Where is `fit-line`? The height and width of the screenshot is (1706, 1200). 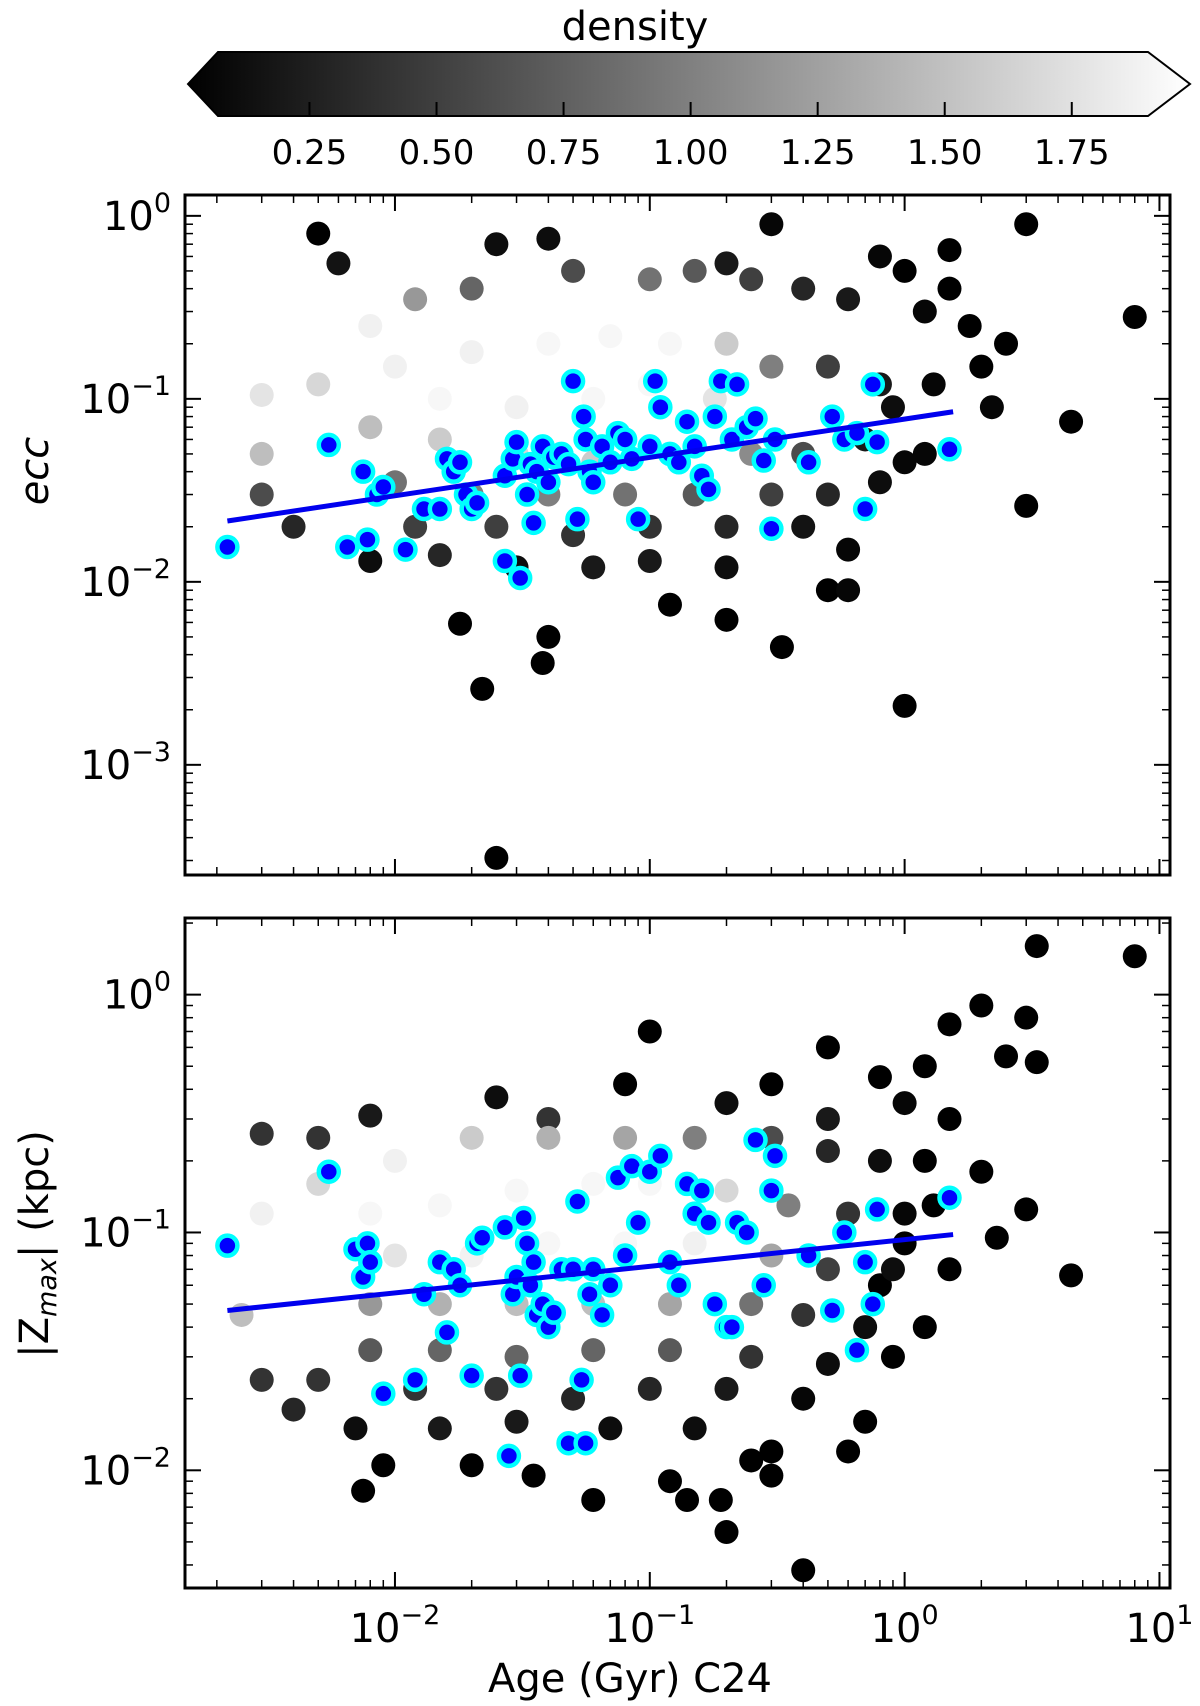
fit-line is located at coordinates (590, 466).